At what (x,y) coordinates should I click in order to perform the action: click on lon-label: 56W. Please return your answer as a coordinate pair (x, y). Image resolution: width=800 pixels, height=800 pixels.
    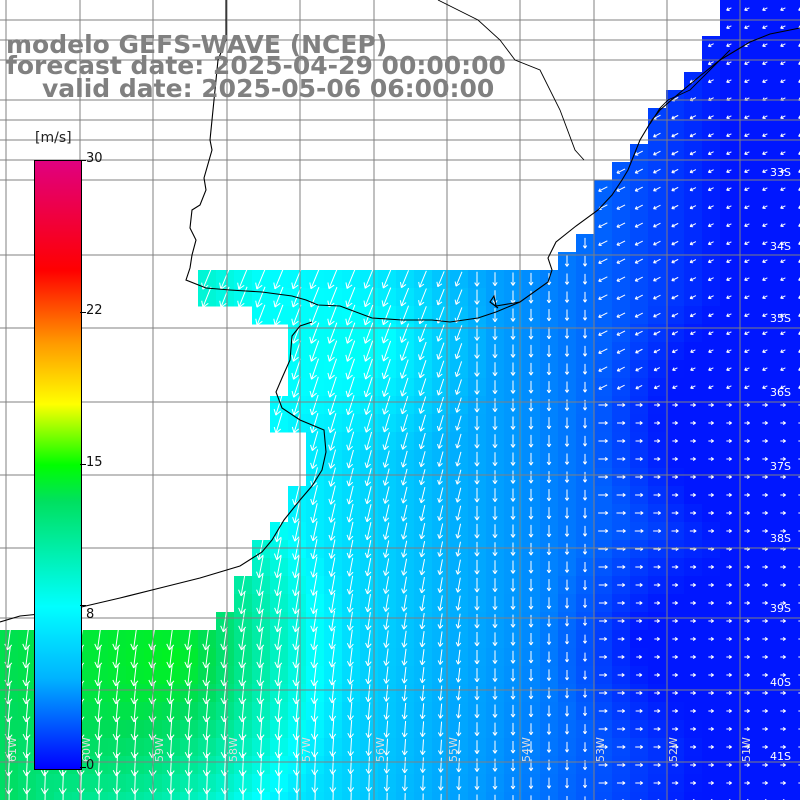
    Looking at the image, I should click on (380, 749).